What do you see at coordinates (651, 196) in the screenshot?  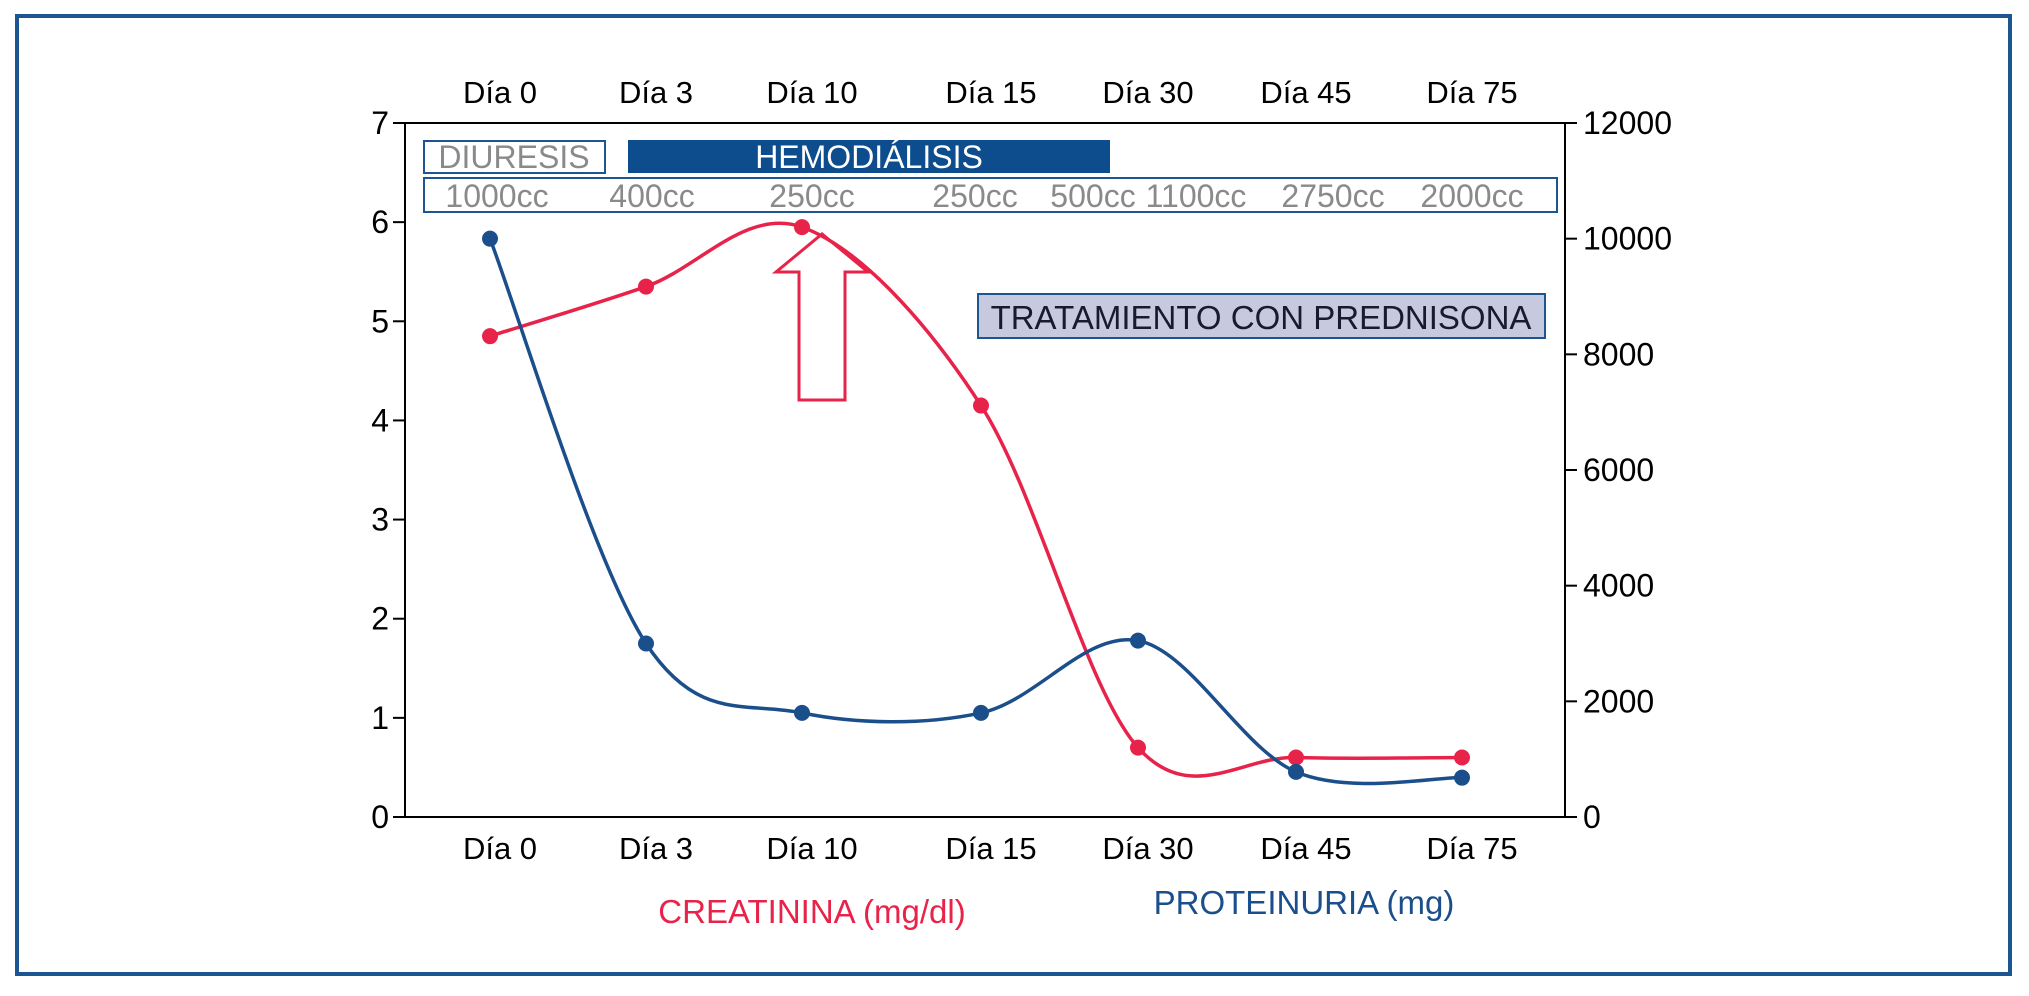 I see `diuresis-value: 400cc` at bounding box center [651, 196].